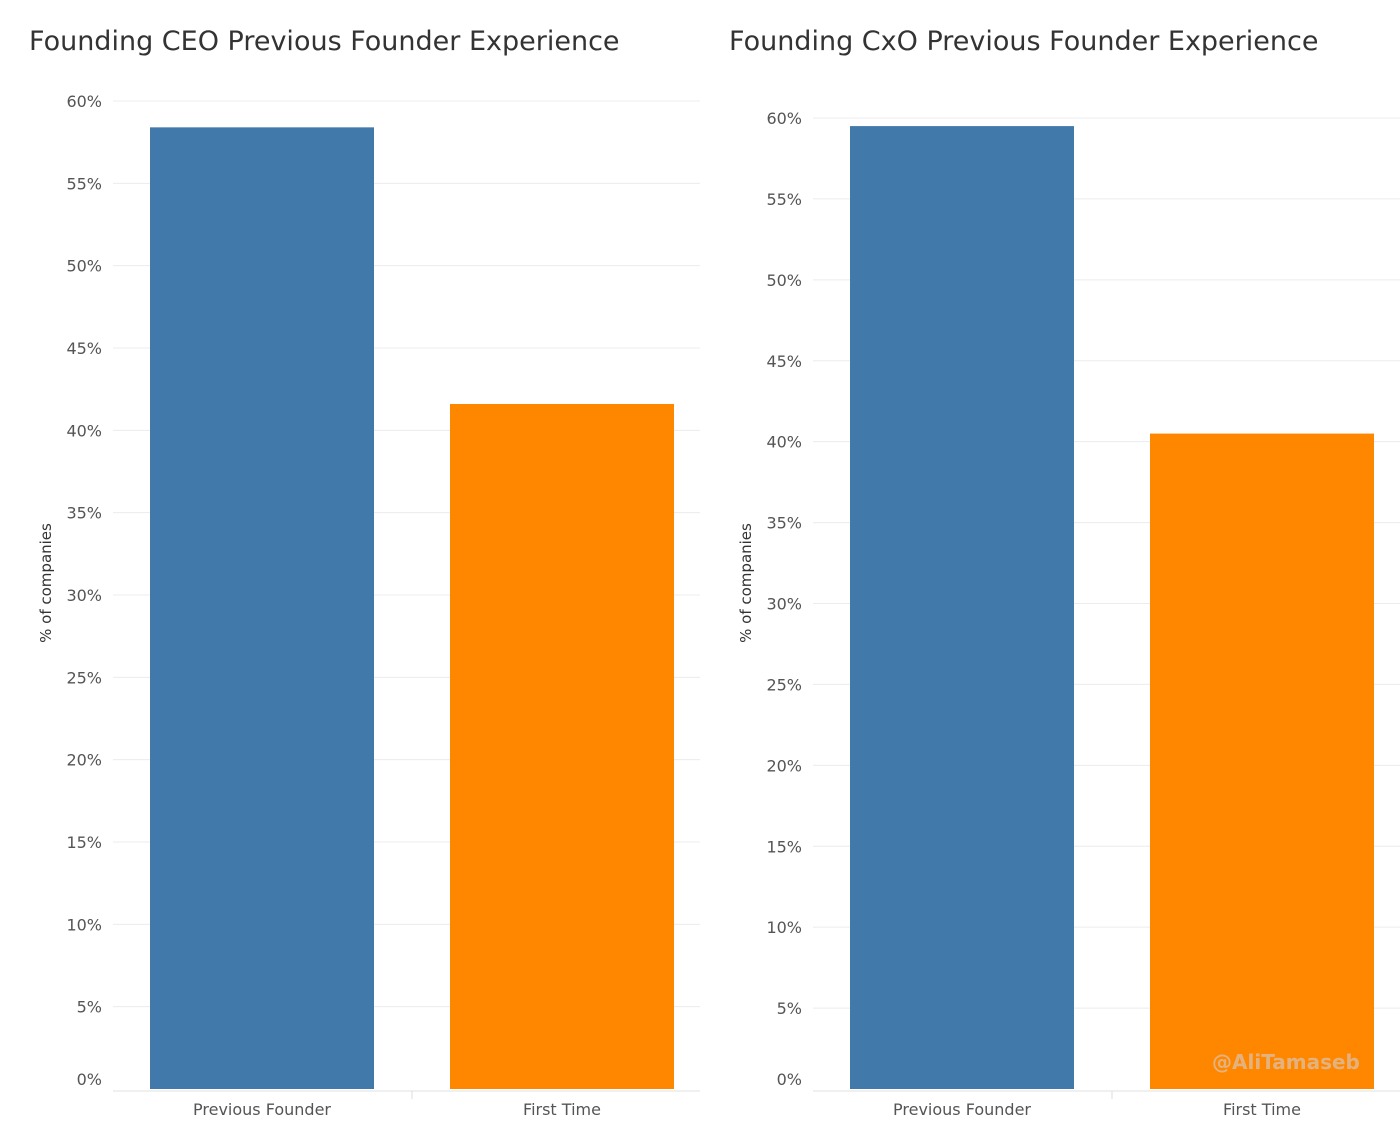 The image size is (1400, 1146). What do you see at coordinates (1286, 1062) in the screenshot?
I see `watermark: @AliTamaseb` at bounding box center [1286, 1062].